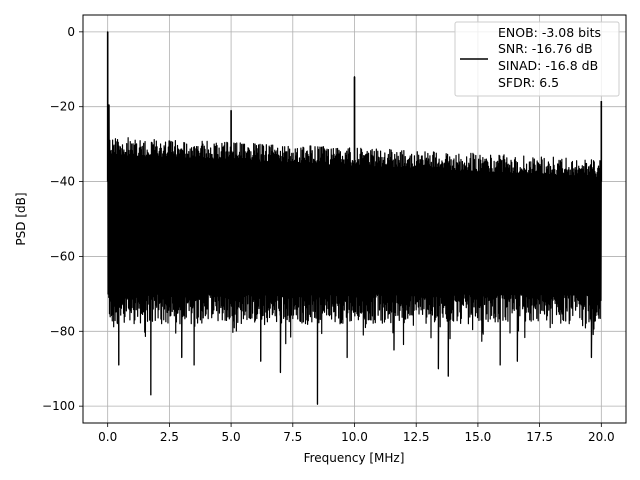  Describe the element at coordinates (71, 32) in the screenshot. I see `y-tick-label: 0` at that location.